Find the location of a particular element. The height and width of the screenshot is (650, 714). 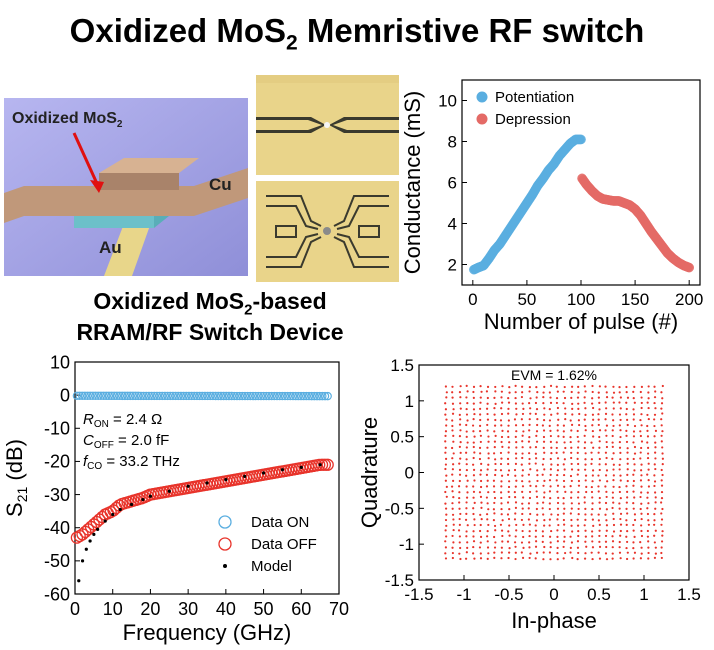

model-point is located at coordinates (90, 541).